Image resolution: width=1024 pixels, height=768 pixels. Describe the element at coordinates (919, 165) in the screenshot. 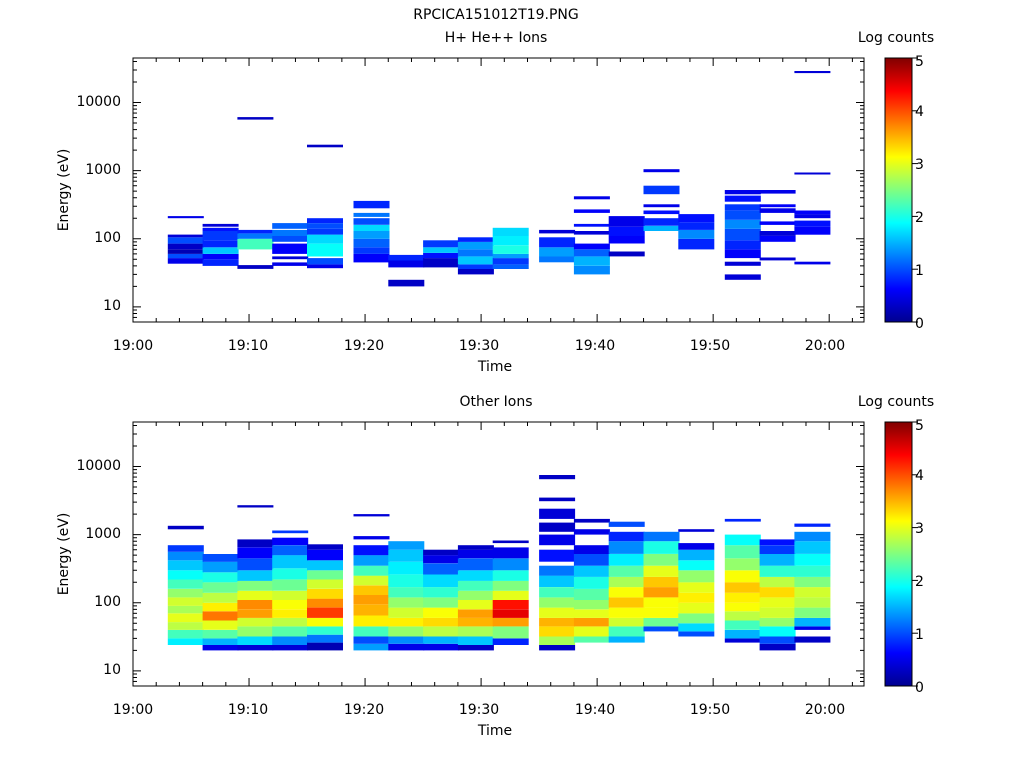

I see `colorbar-tick-label: 3` at that location.